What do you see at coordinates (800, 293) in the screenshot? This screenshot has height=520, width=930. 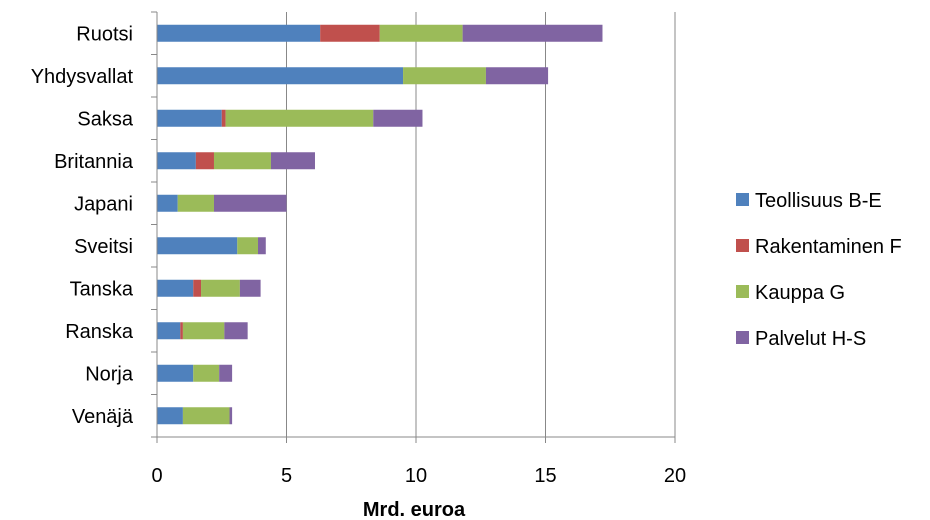 I see `legend-label: Kauppa G` at bounding box center [800, 293].